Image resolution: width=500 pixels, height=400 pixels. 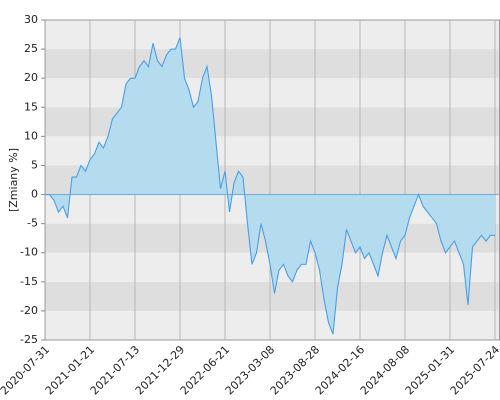 What do you see at coordinates (29, 281) in the screenshot?
I see `y-tick-label: -15` at bounding box center [29, 281].